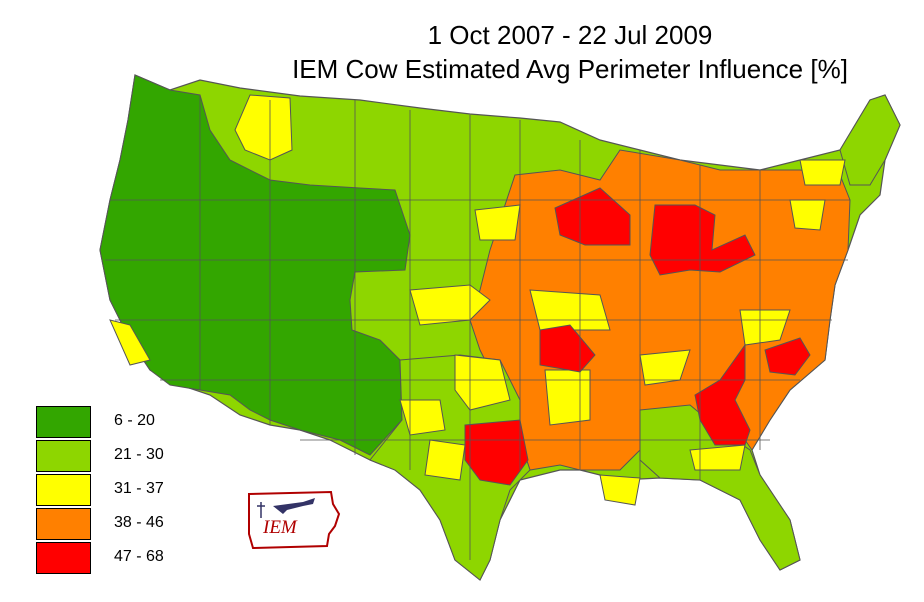 Image resolution: width=924 pixels, height=602 pixels. I want to click on iem-logo, so click(294, 520).